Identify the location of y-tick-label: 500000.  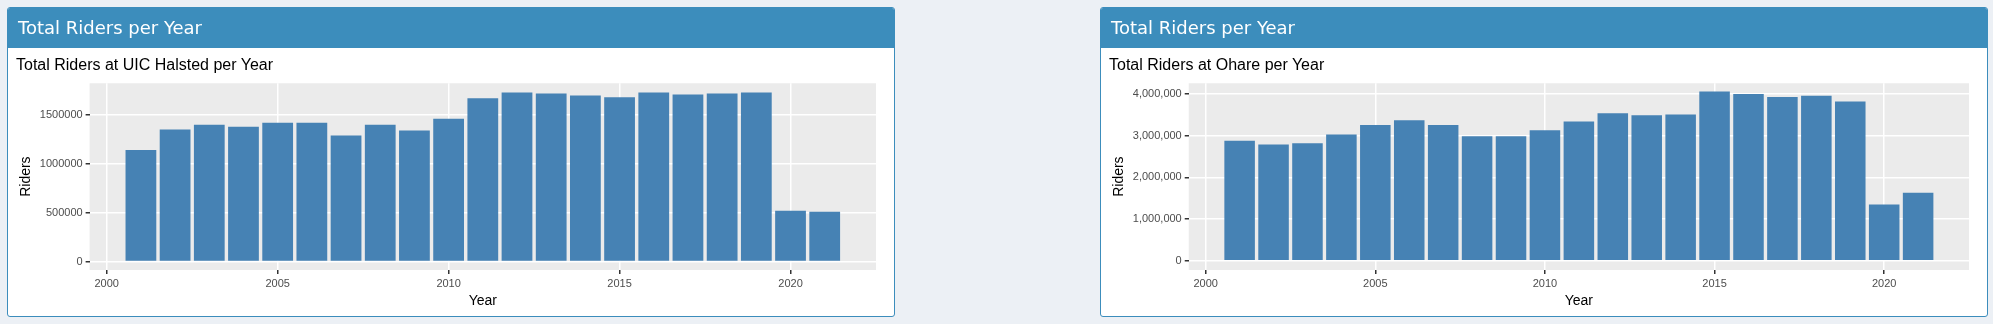
(64, 211).